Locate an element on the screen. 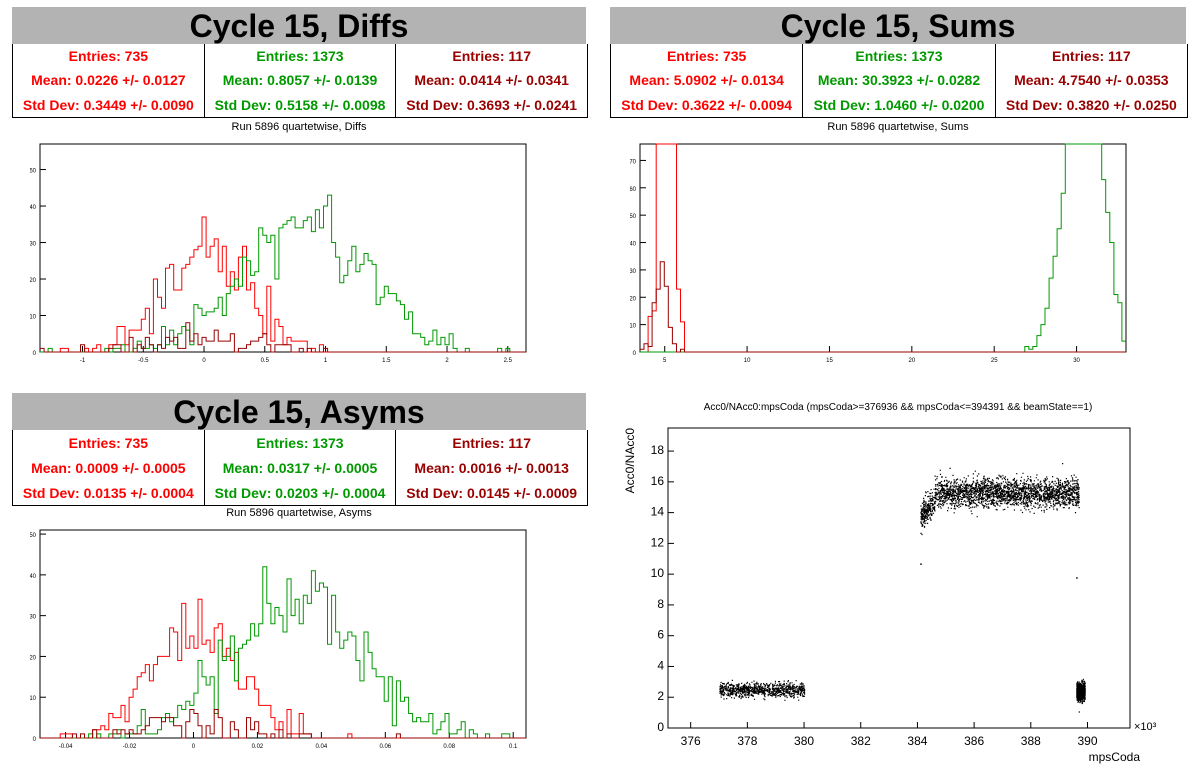 This screenshot has height=772, width=1196. mean-text: Mean: 5.0902 +/- 0.0134 is located at coordinates (706, 80).